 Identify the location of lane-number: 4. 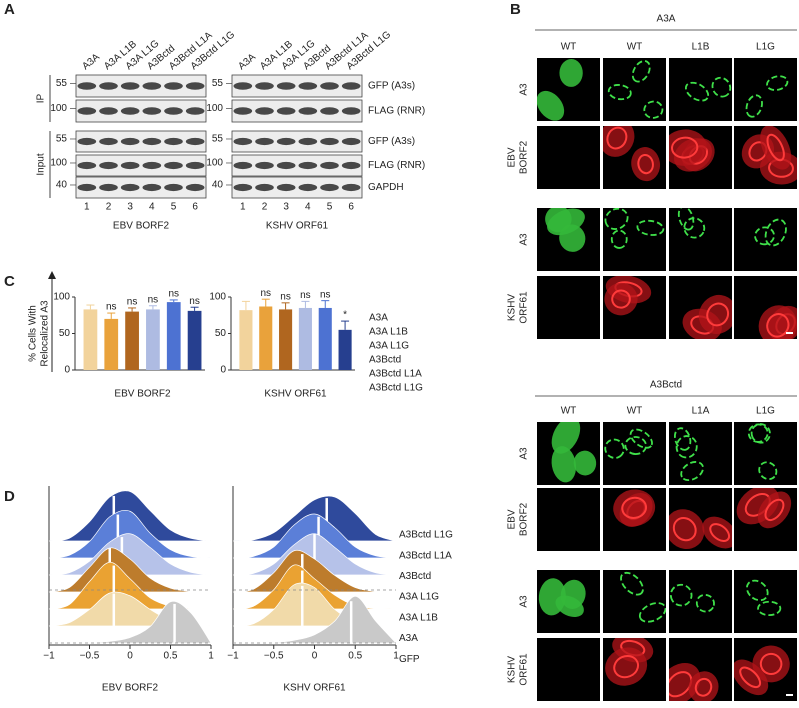
(308, 207).